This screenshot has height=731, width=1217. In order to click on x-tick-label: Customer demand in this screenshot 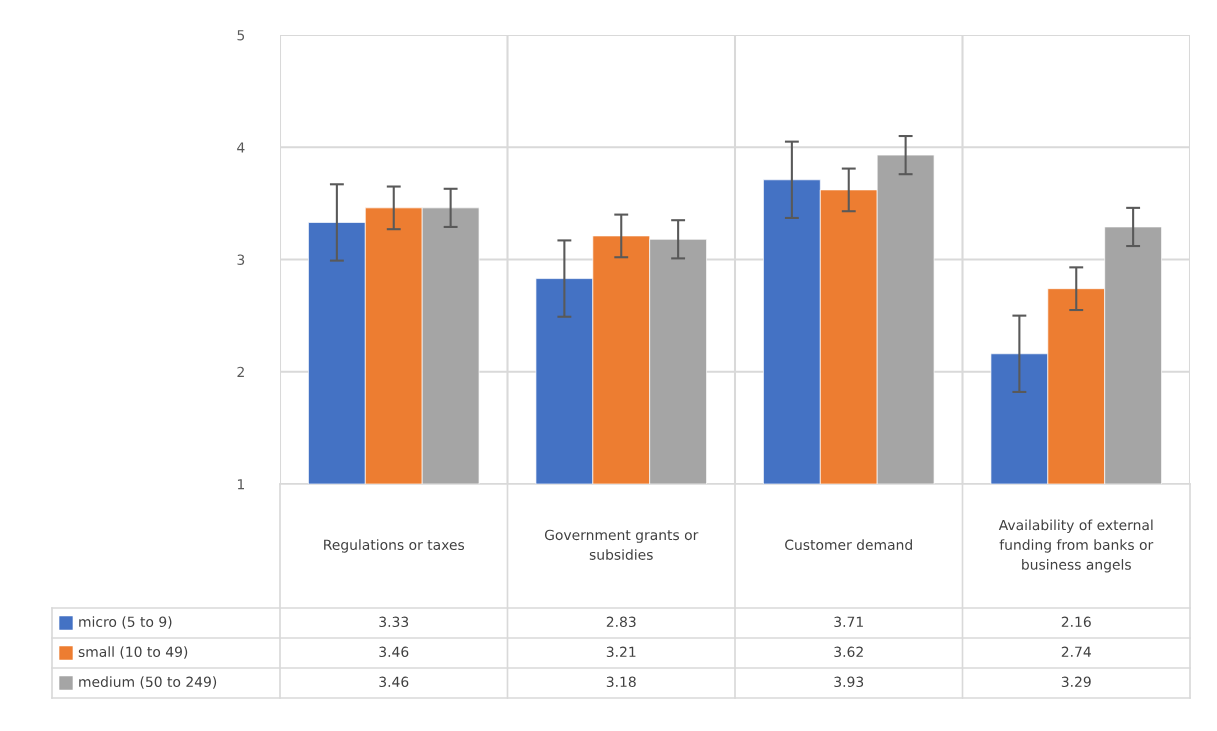, I will do `click(848, 545)`.